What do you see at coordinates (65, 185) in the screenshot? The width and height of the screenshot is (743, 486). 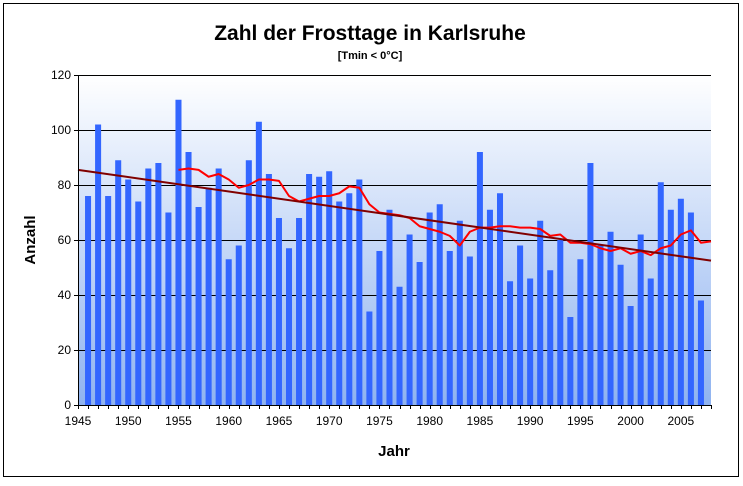 I see `y-tick-label: 80` at bounding box center [65, 185].